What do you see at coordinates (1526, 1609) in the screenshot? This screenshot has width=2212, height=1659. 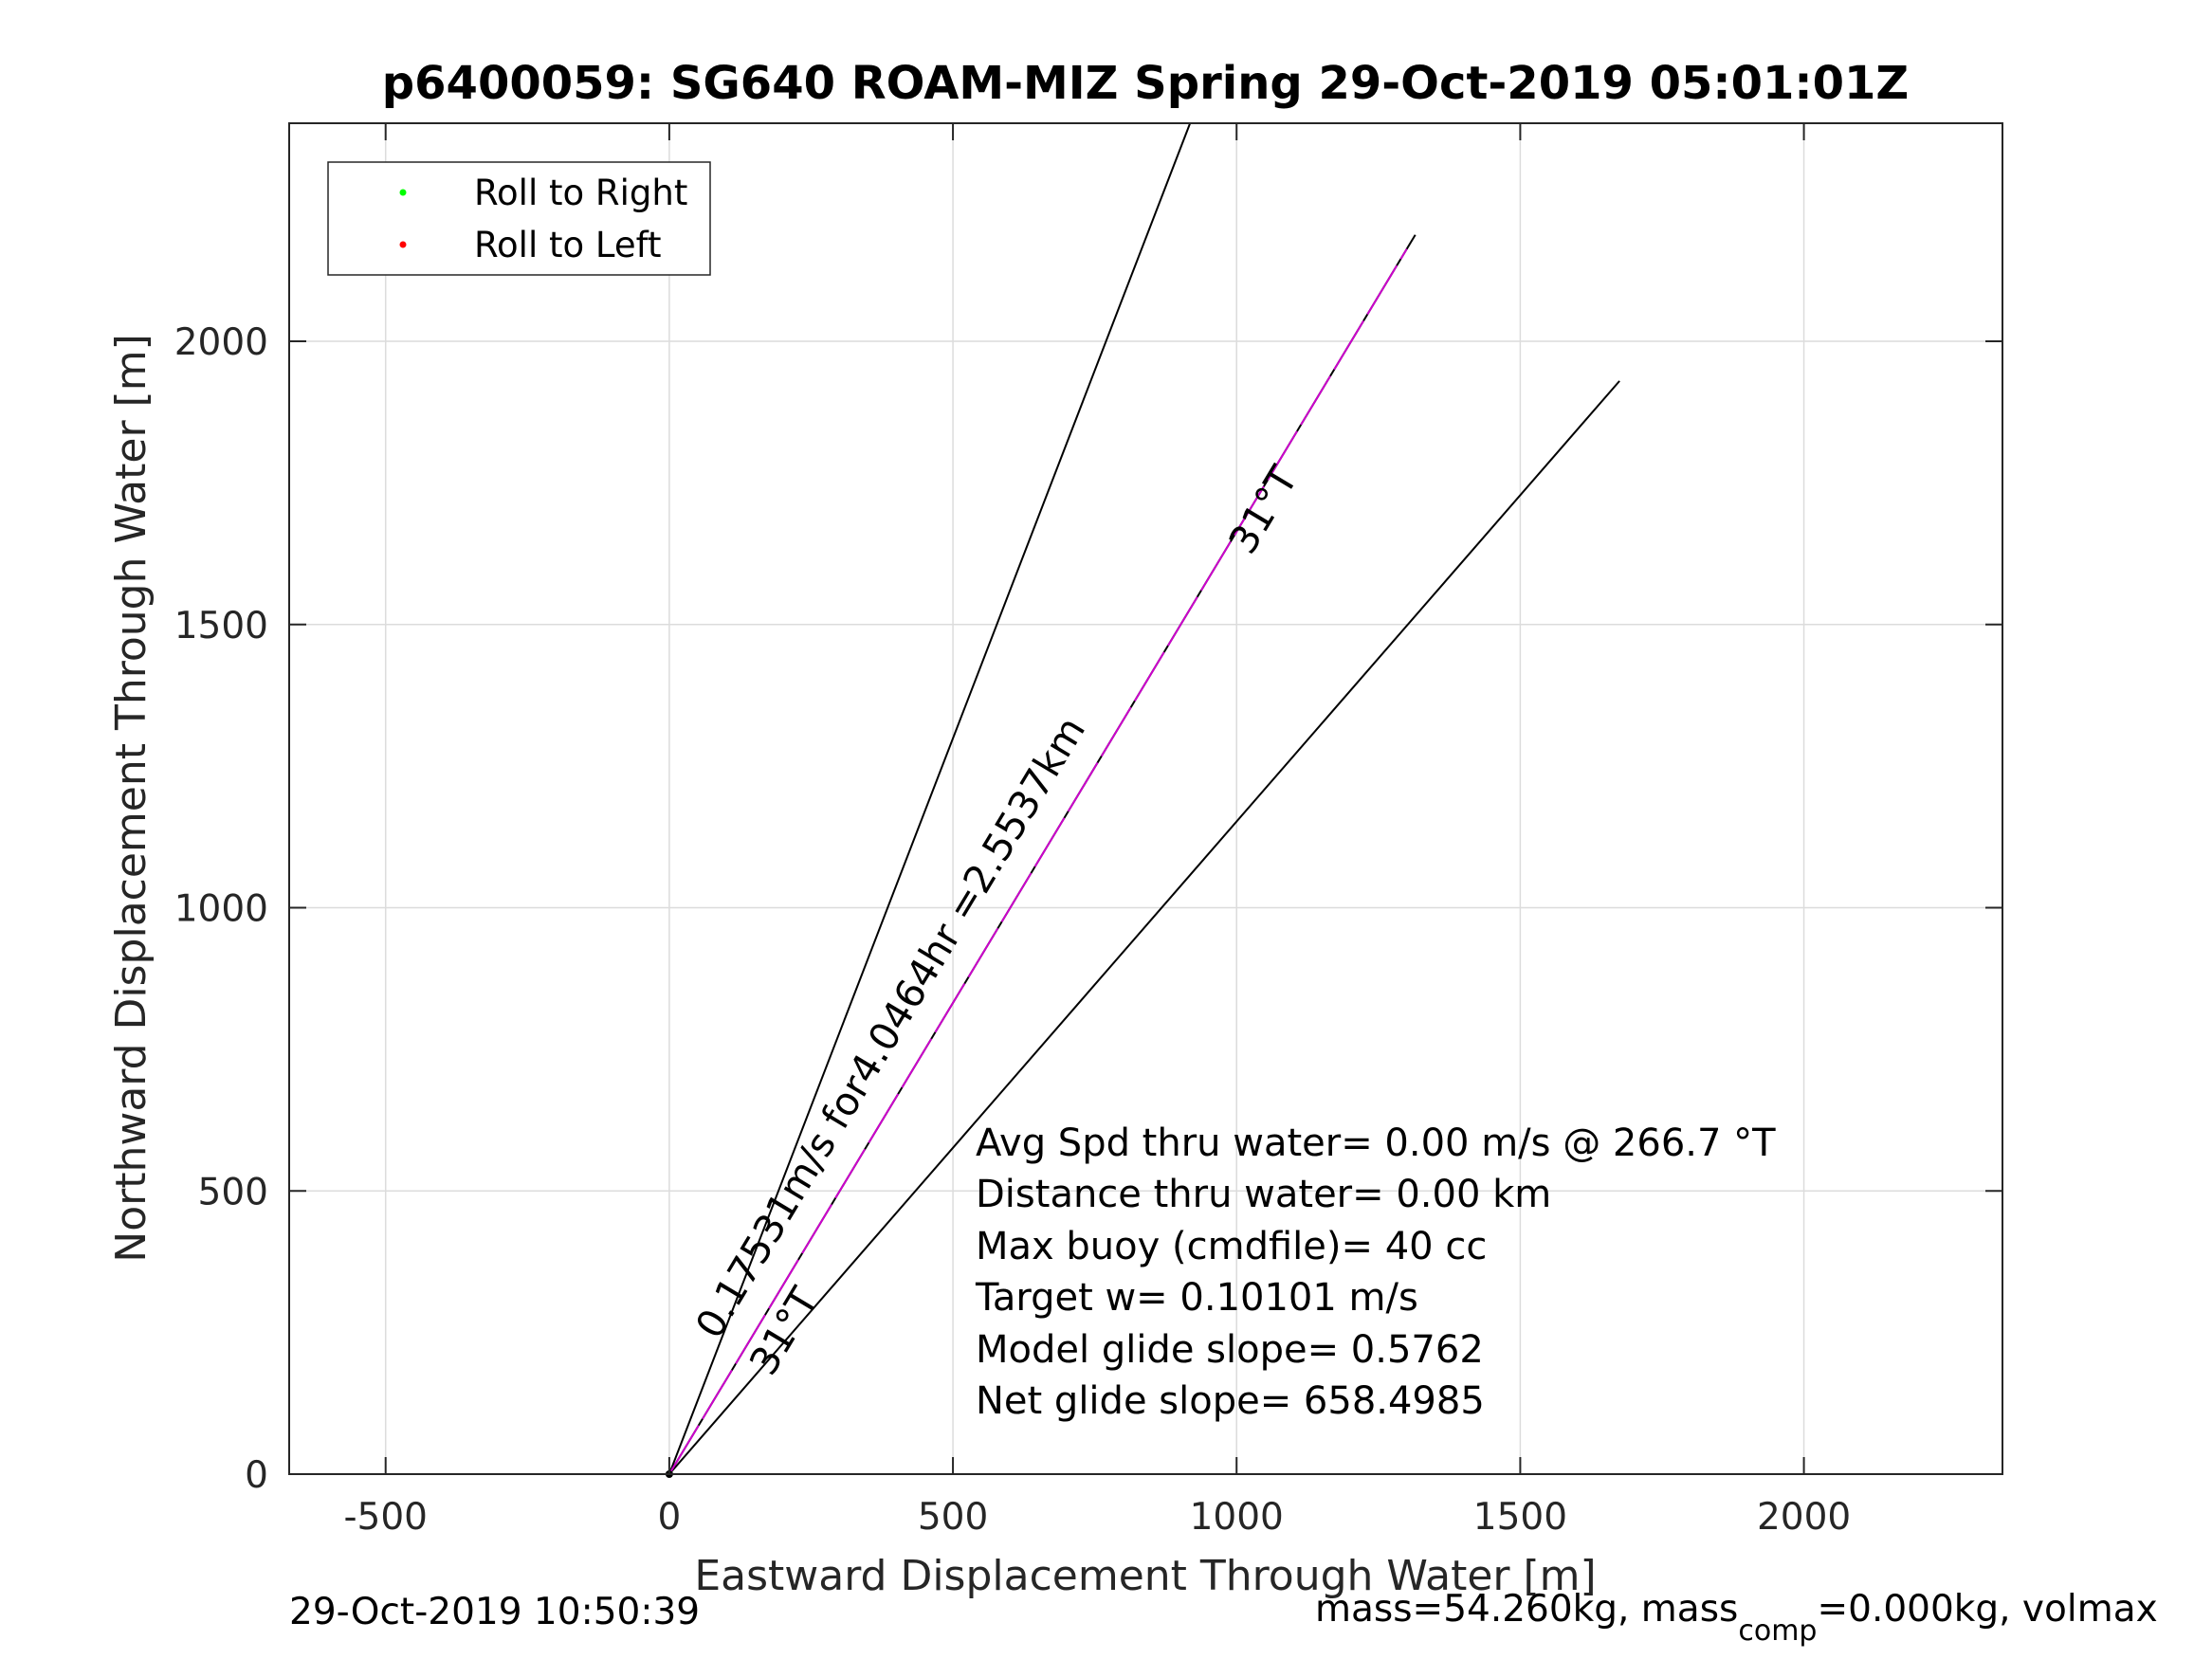 I see `footer-mass-a: mass=54.260kg, mass` at bounding box center [1526, 1609].